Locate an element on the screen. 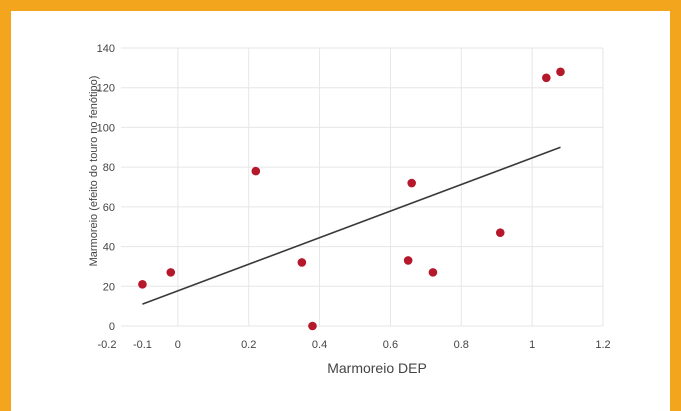 The height and width of the screenshot is (411, 681). x-tick-label: 0.2 is located at coordinates (248, 345).